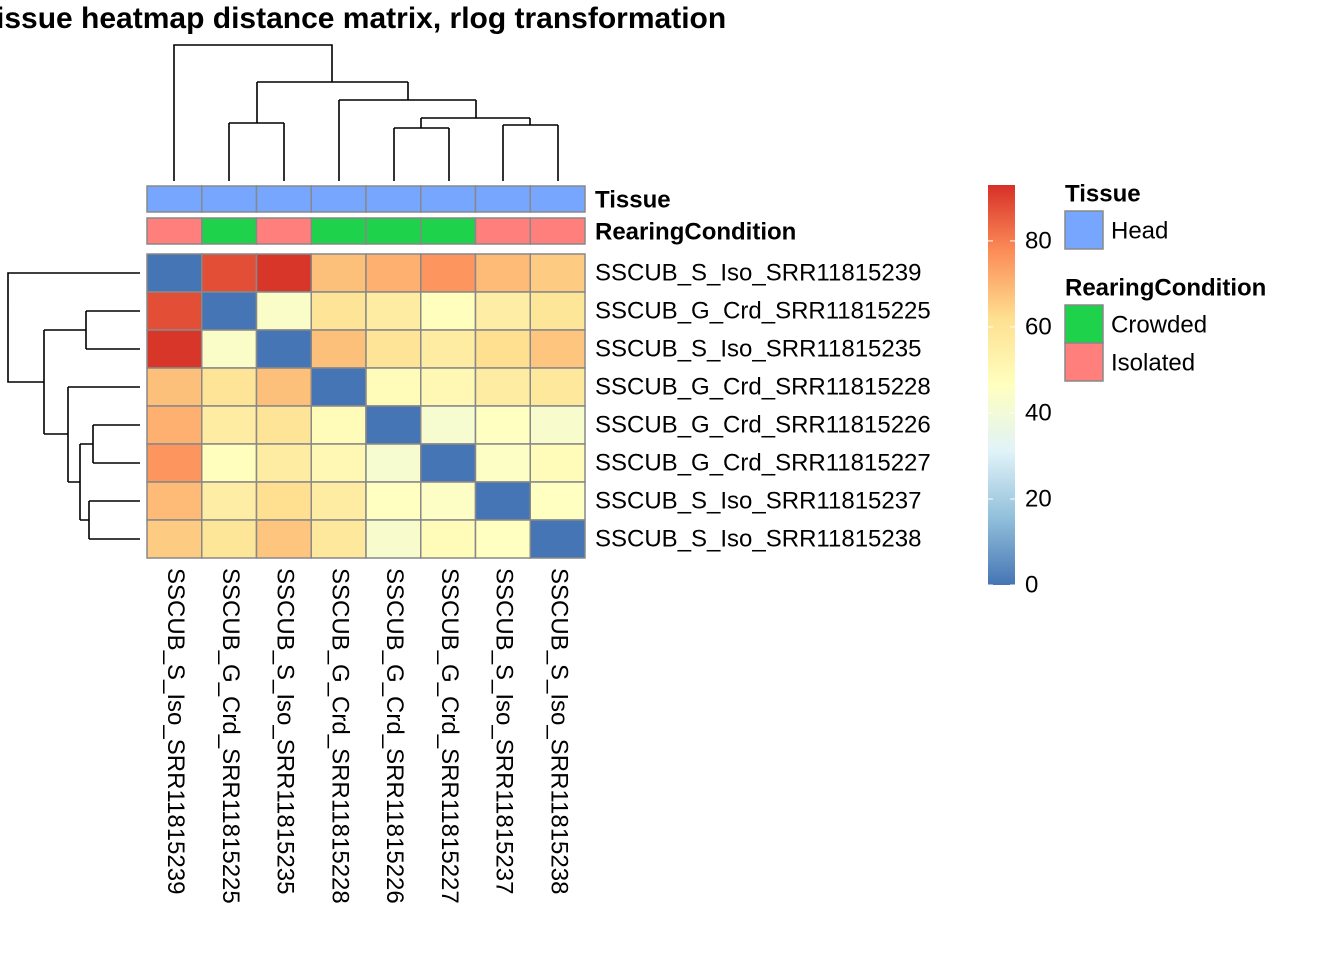 The image size is (1344, 960). I want to click on column-label: SSCUB_G_Crd_SRR11815228, so click(339, 736).